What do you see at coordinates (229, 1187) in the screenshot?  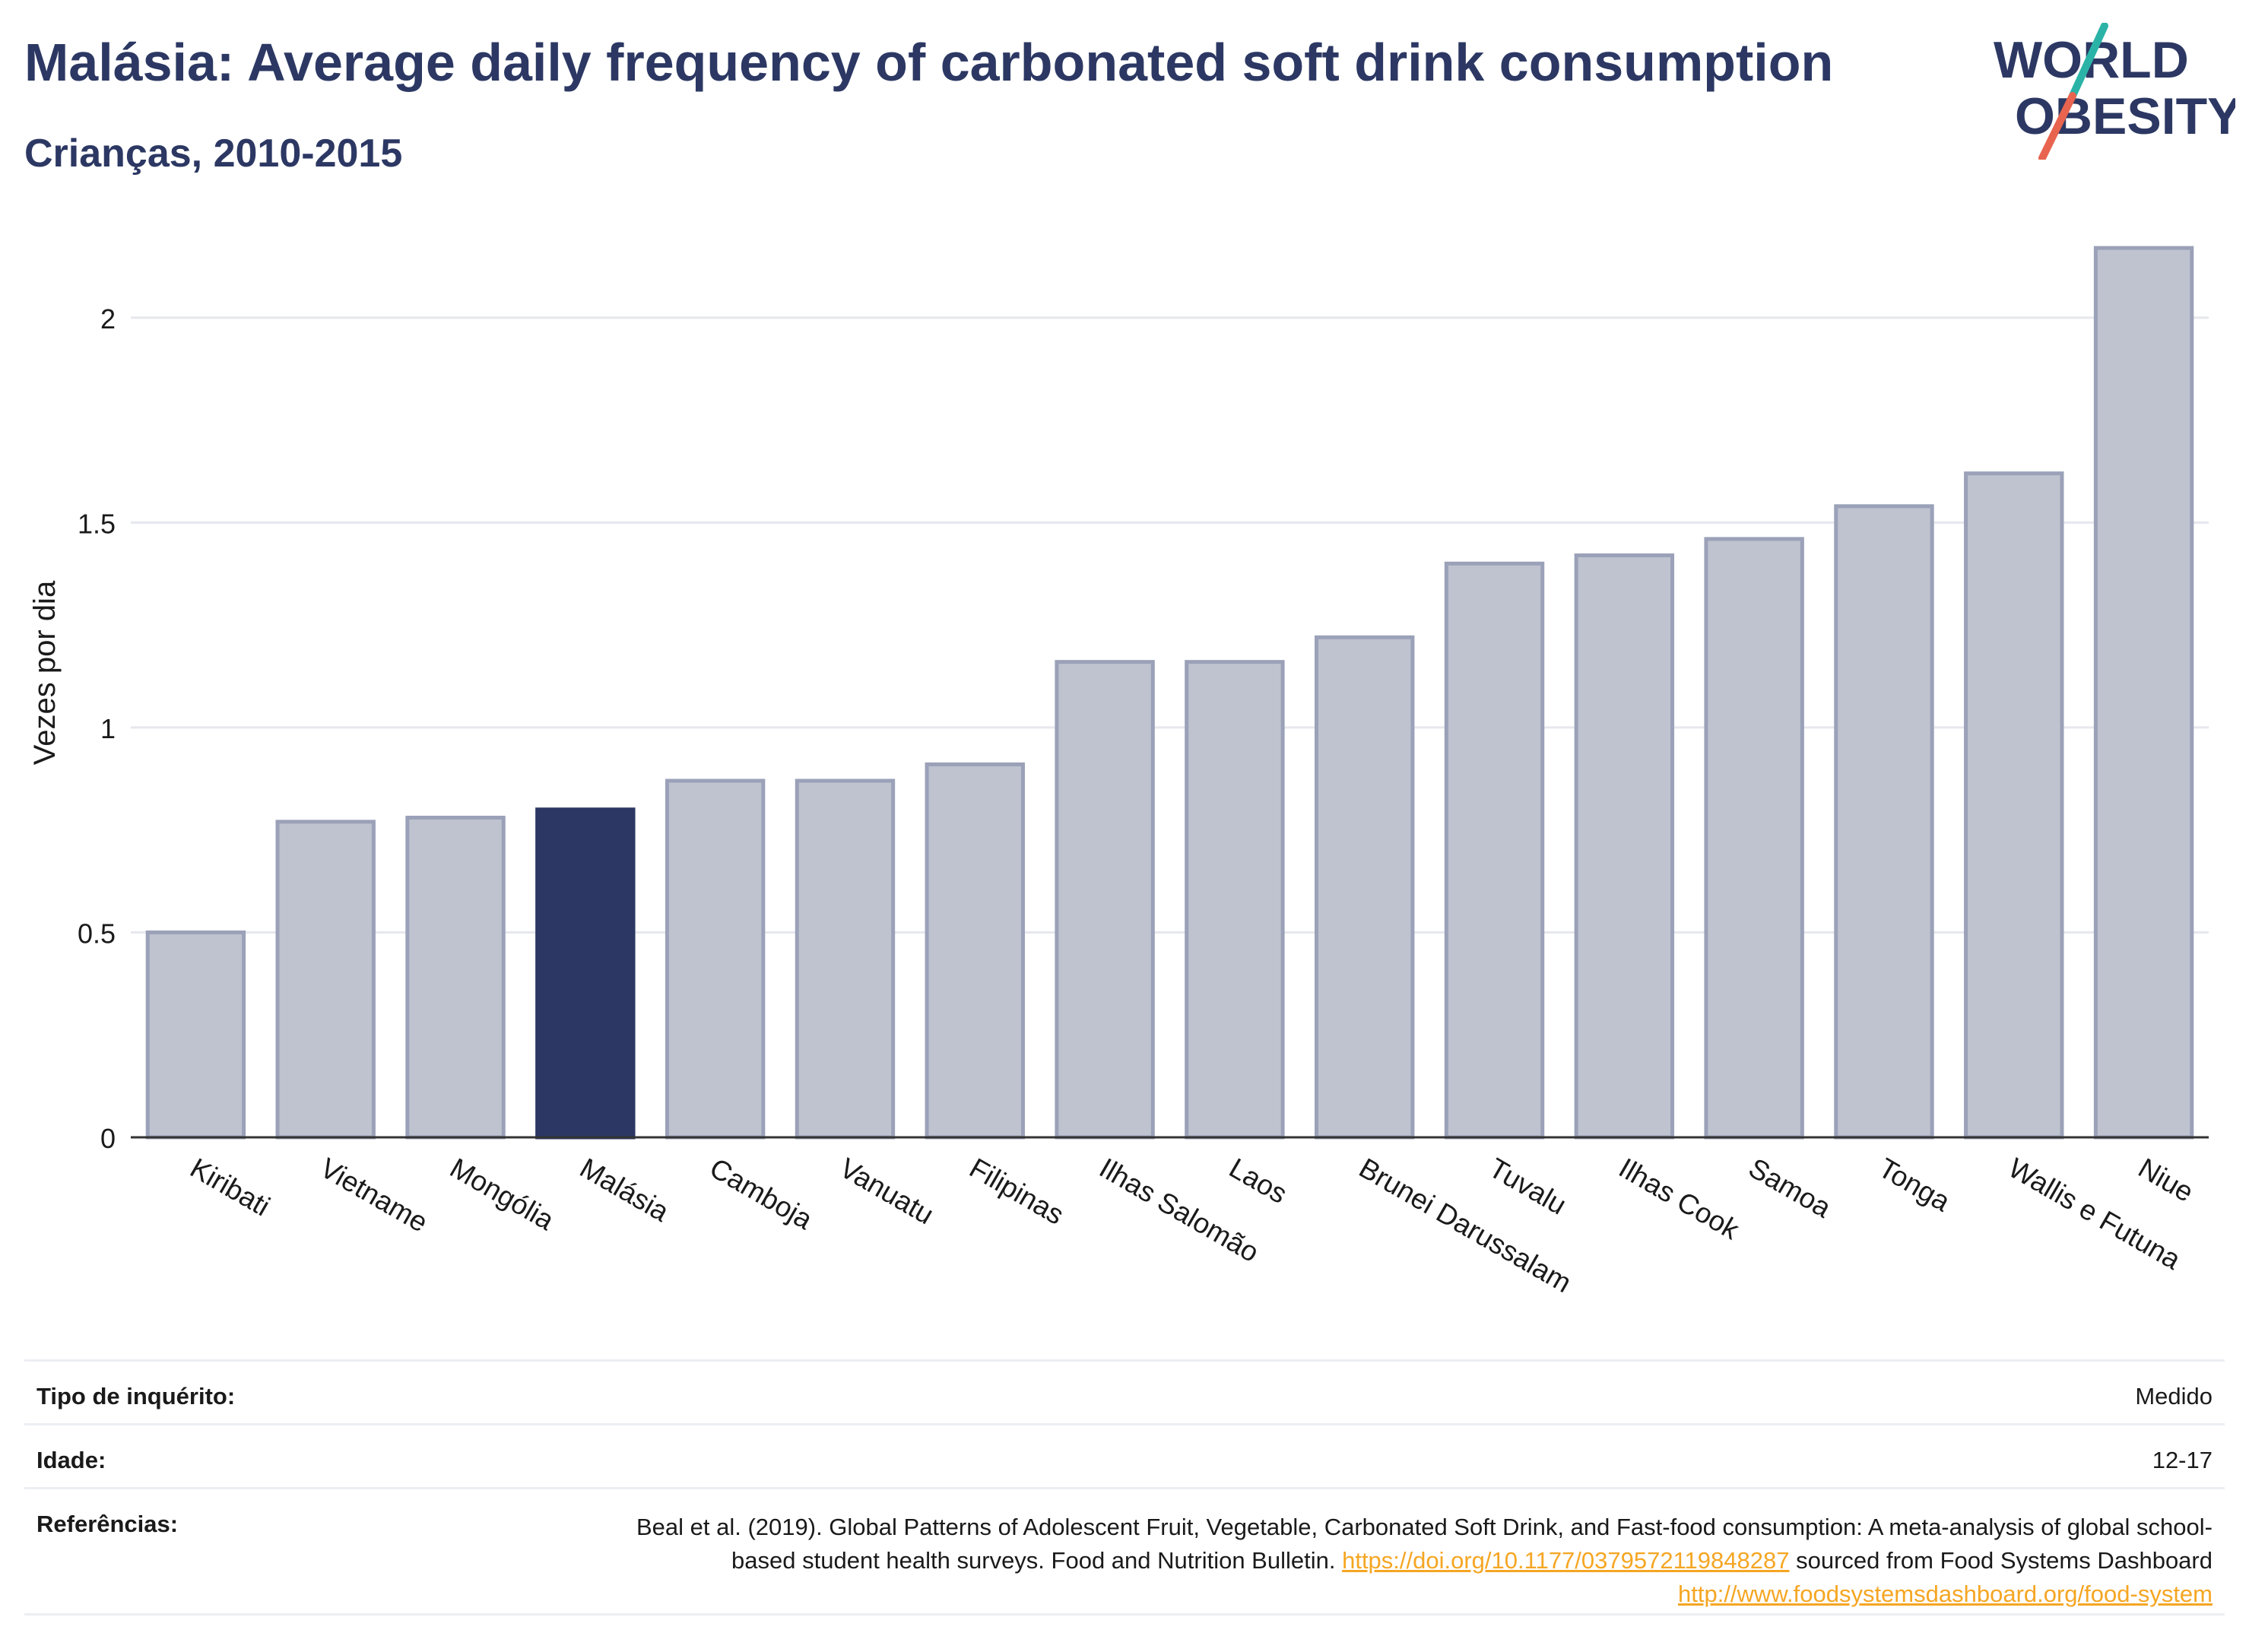 I see `x-tick-label: Kiribati` at bounding box center [229, 1187].